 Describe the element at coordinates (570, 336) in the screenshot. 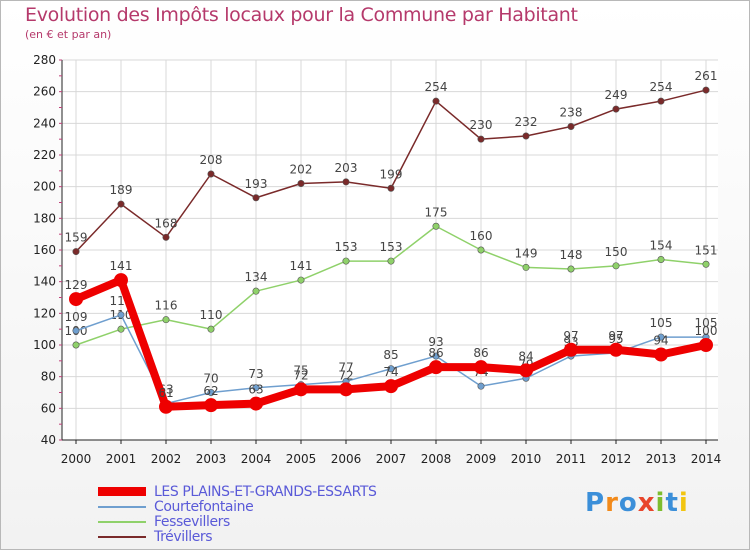

I see `data-label: 97` at that location.